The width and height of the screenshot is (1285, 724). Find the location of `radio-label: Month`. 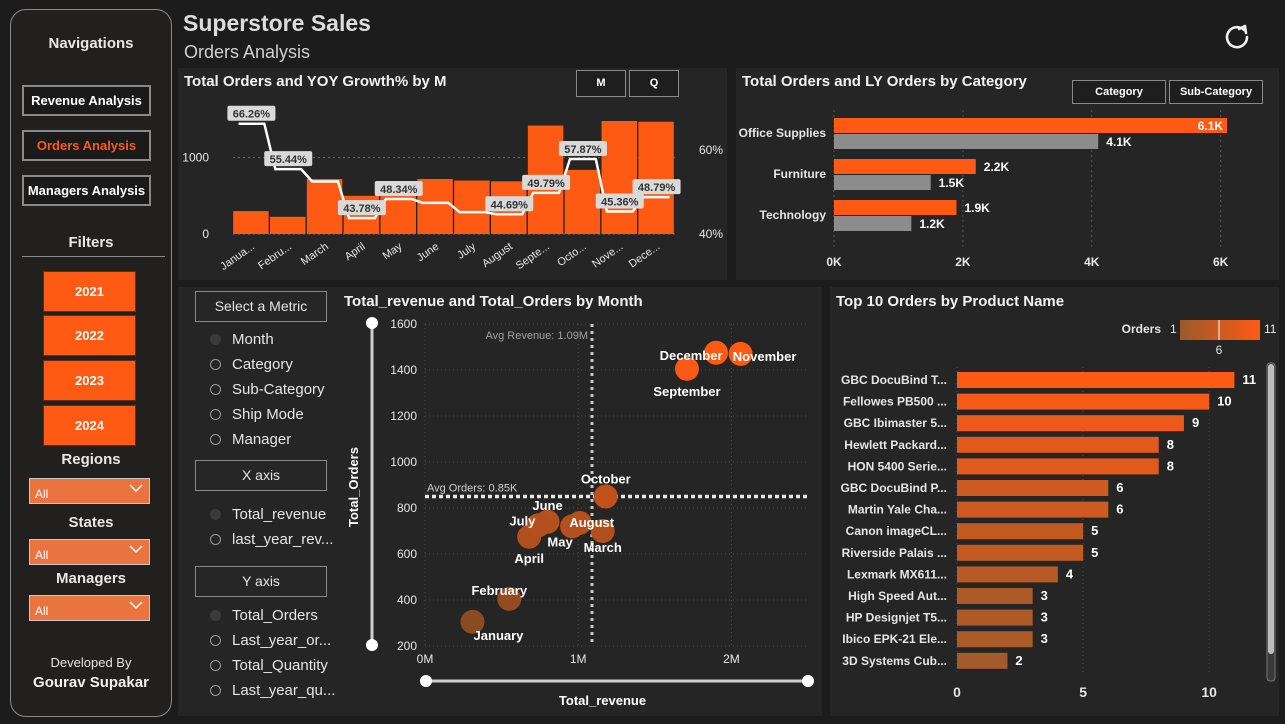

radio-label: Month is located at coordinates (253, 339).